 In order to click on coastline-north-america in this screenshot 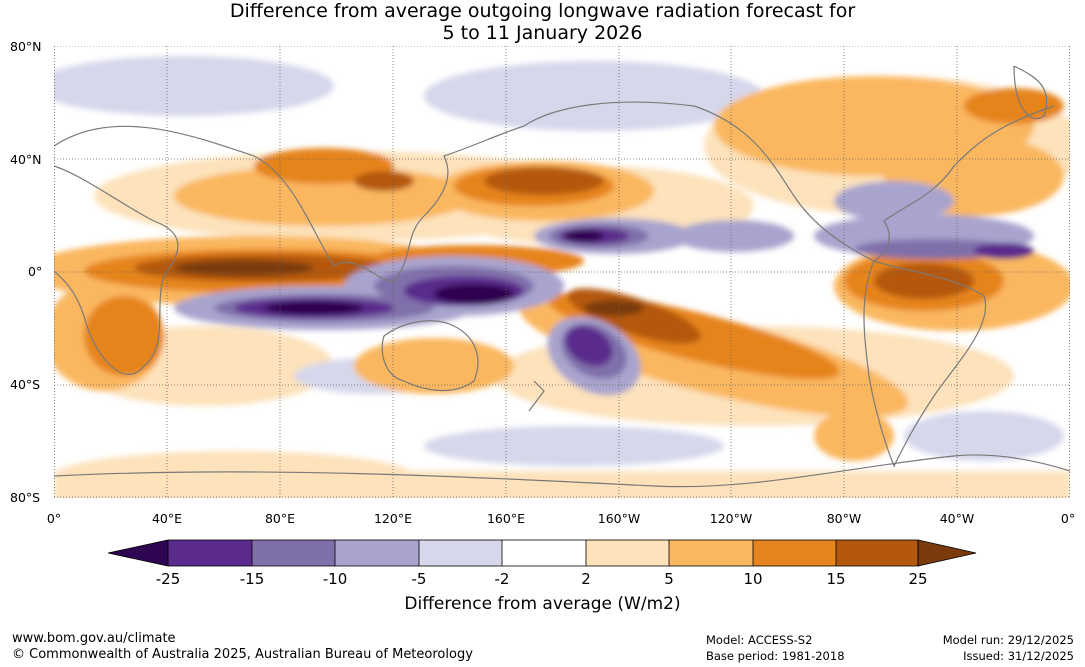, I will do `click(874, 183)`.